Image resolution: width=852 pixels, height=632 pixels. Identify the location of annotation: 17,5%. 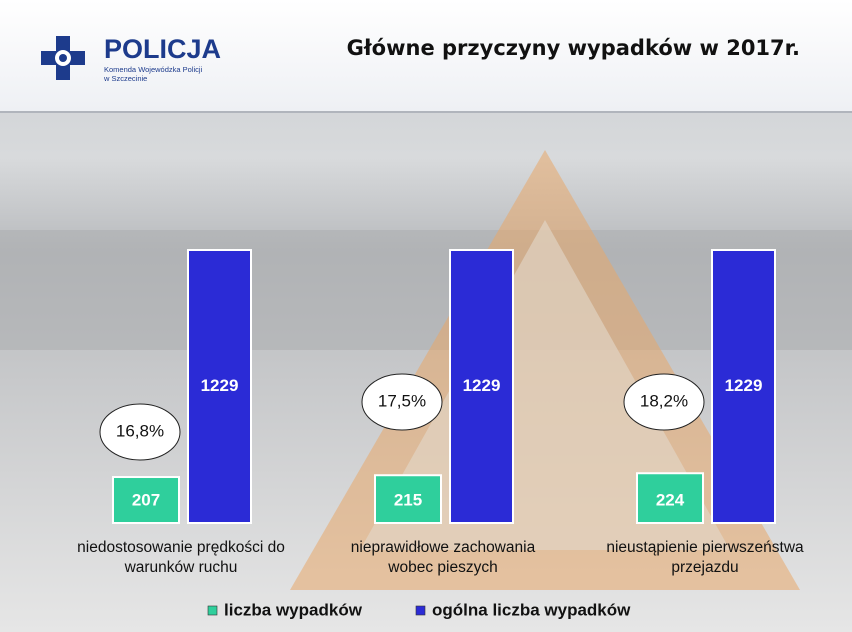
(402, 400).